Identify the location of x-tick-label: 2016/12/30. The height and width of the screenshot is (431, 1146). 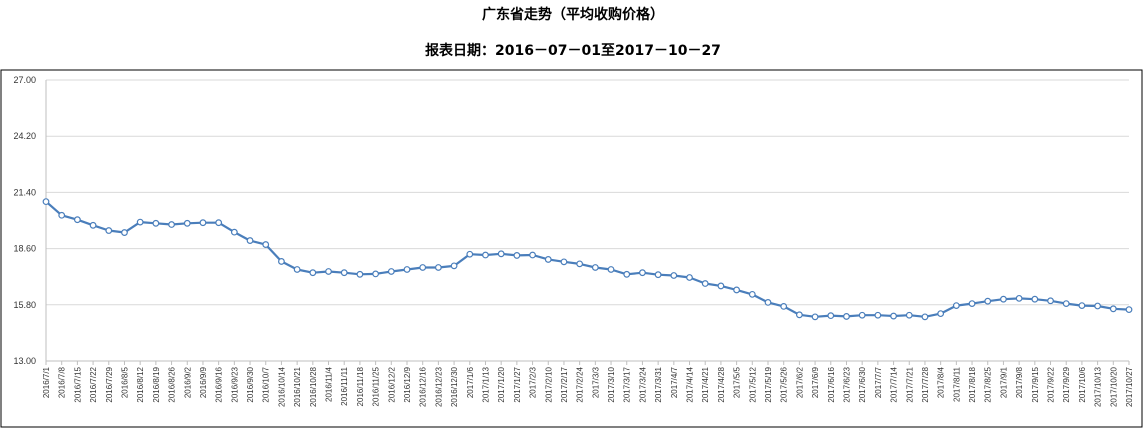
(454, 386).